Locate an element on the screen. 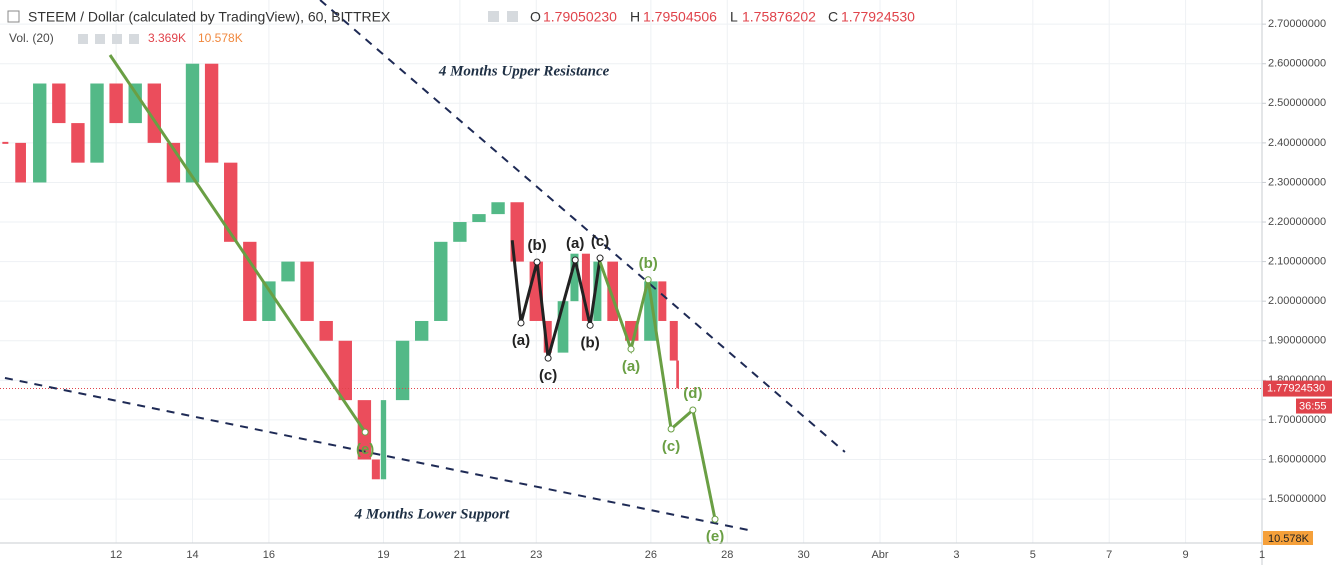  y-tick-label: 2.70000000 is located at coordinates (1297, 24).